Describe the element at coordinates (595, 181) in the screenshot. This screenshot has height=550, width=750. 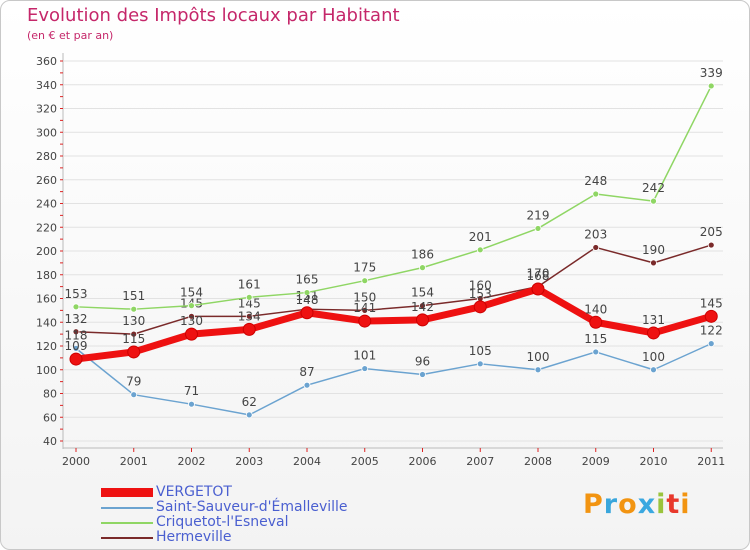
I see `data-label-criquetot-l-esneval: 248` at that location.